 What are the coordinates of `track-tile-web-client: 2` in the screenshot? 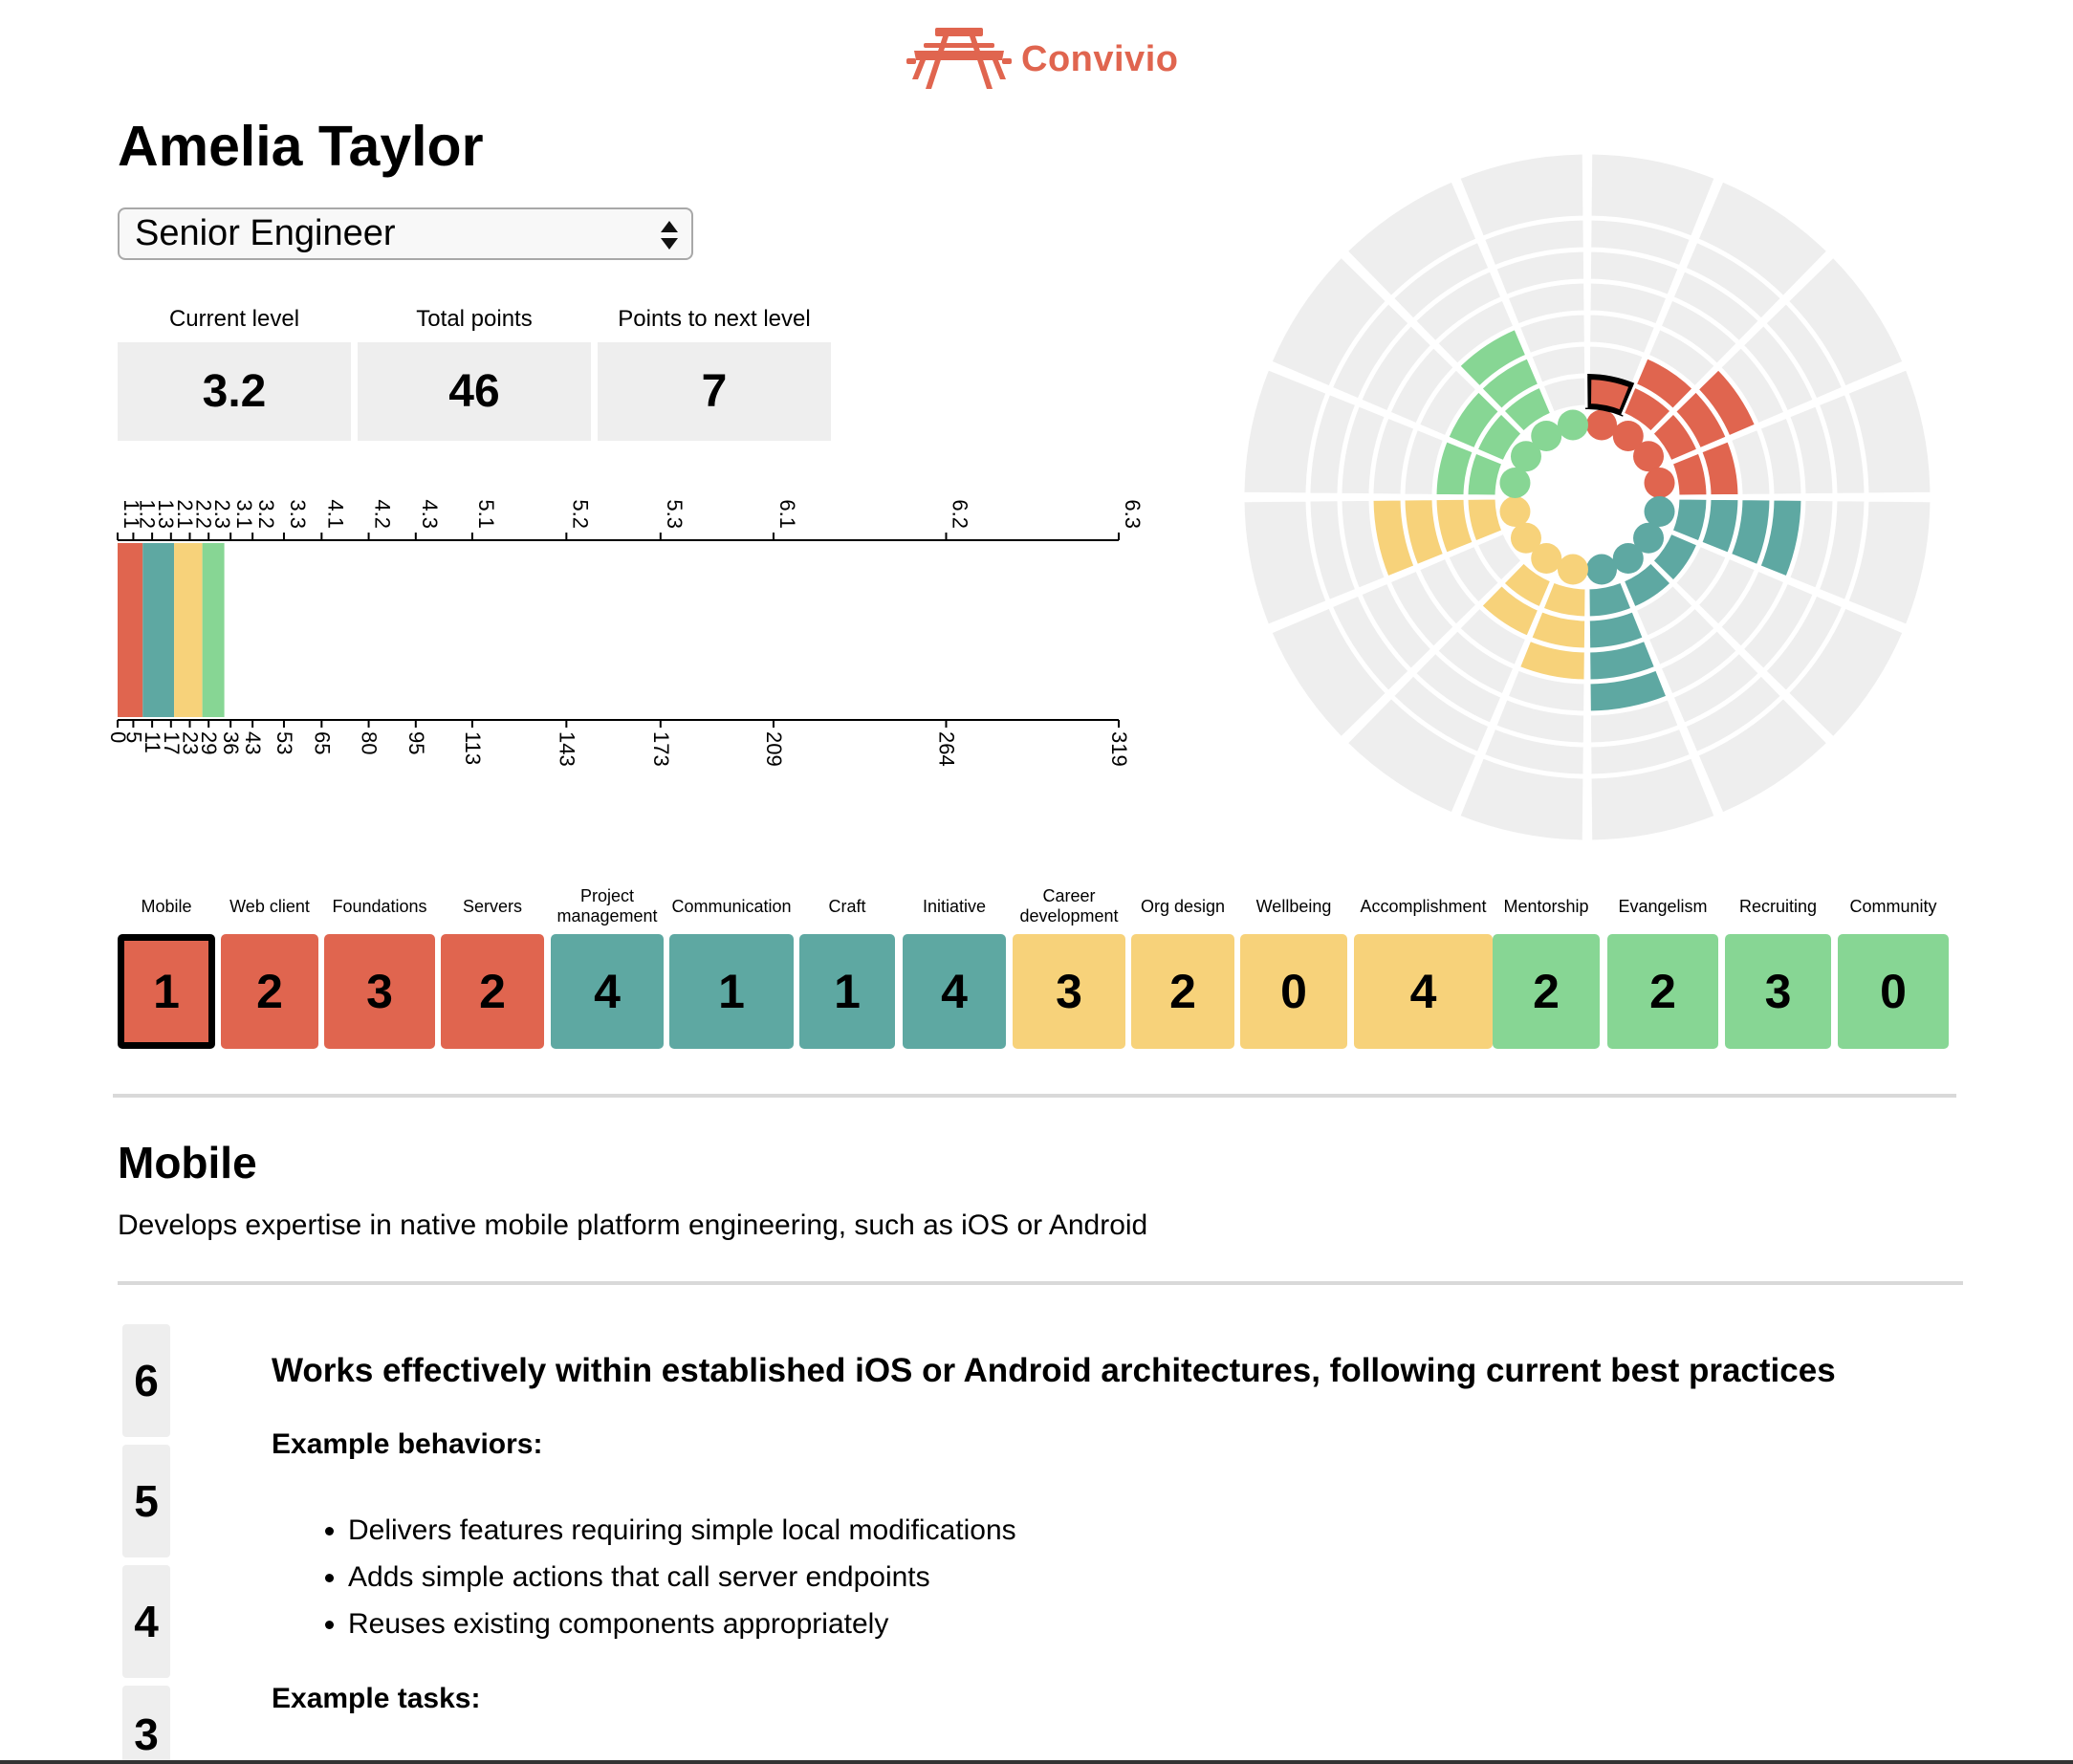 It's located at (269, 991).